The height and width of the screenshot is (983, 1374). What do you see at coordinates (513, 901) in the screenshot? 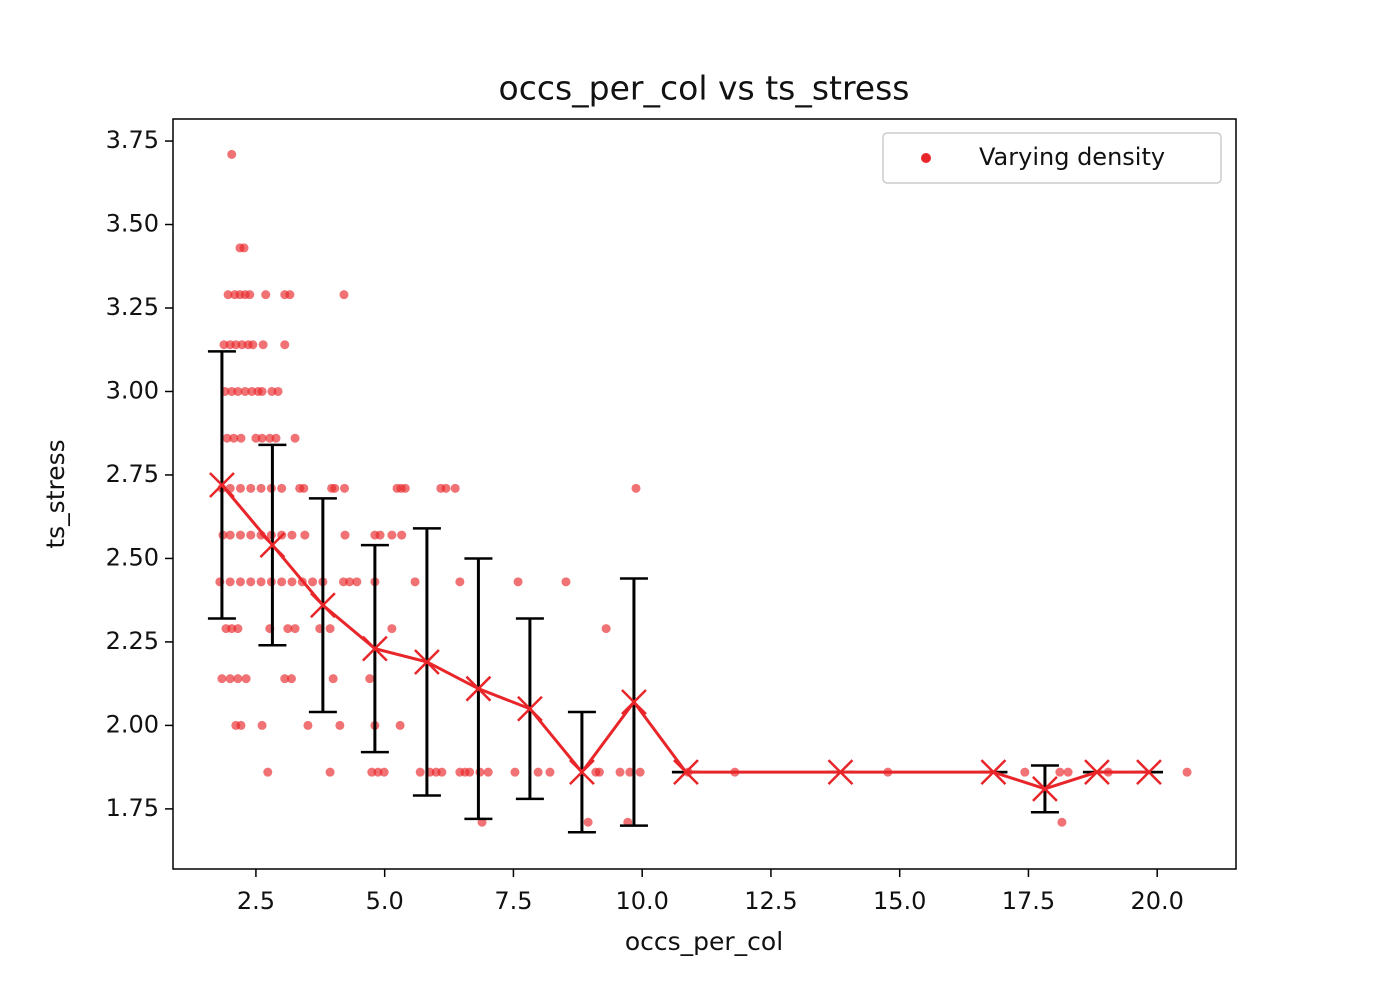
I see `x-tick-label: 7.5` at bounding box center [513, 901].